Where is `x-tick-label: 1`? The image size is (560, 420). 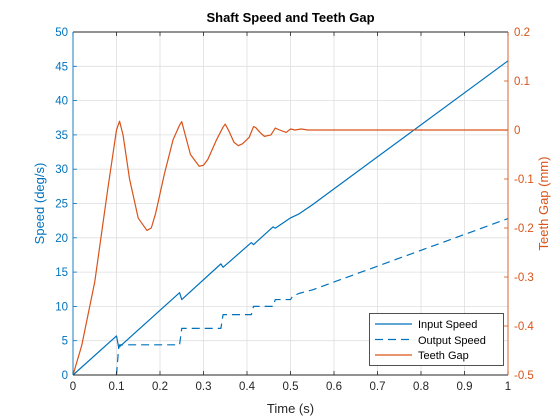 x-tick-label: 1 is located at coordinates (508, 387).